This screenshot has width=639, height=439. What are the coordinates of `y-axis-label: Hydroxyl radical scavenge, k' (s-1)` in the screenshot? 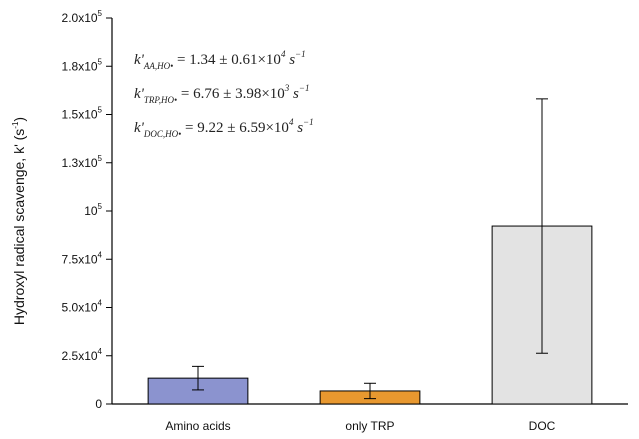 It's located at (19, 221).